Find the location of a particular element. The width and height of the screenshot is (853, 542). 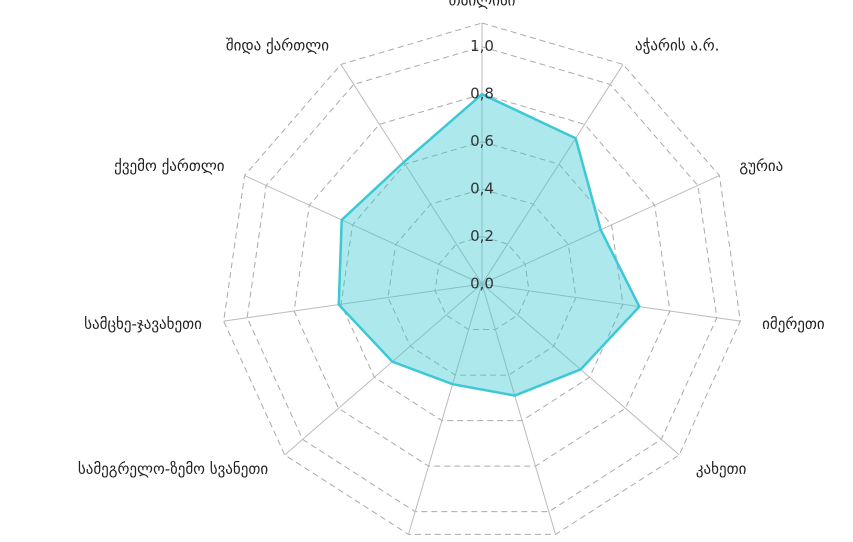

y-tick-label: 0,8 is located at coordinates (482, 94).